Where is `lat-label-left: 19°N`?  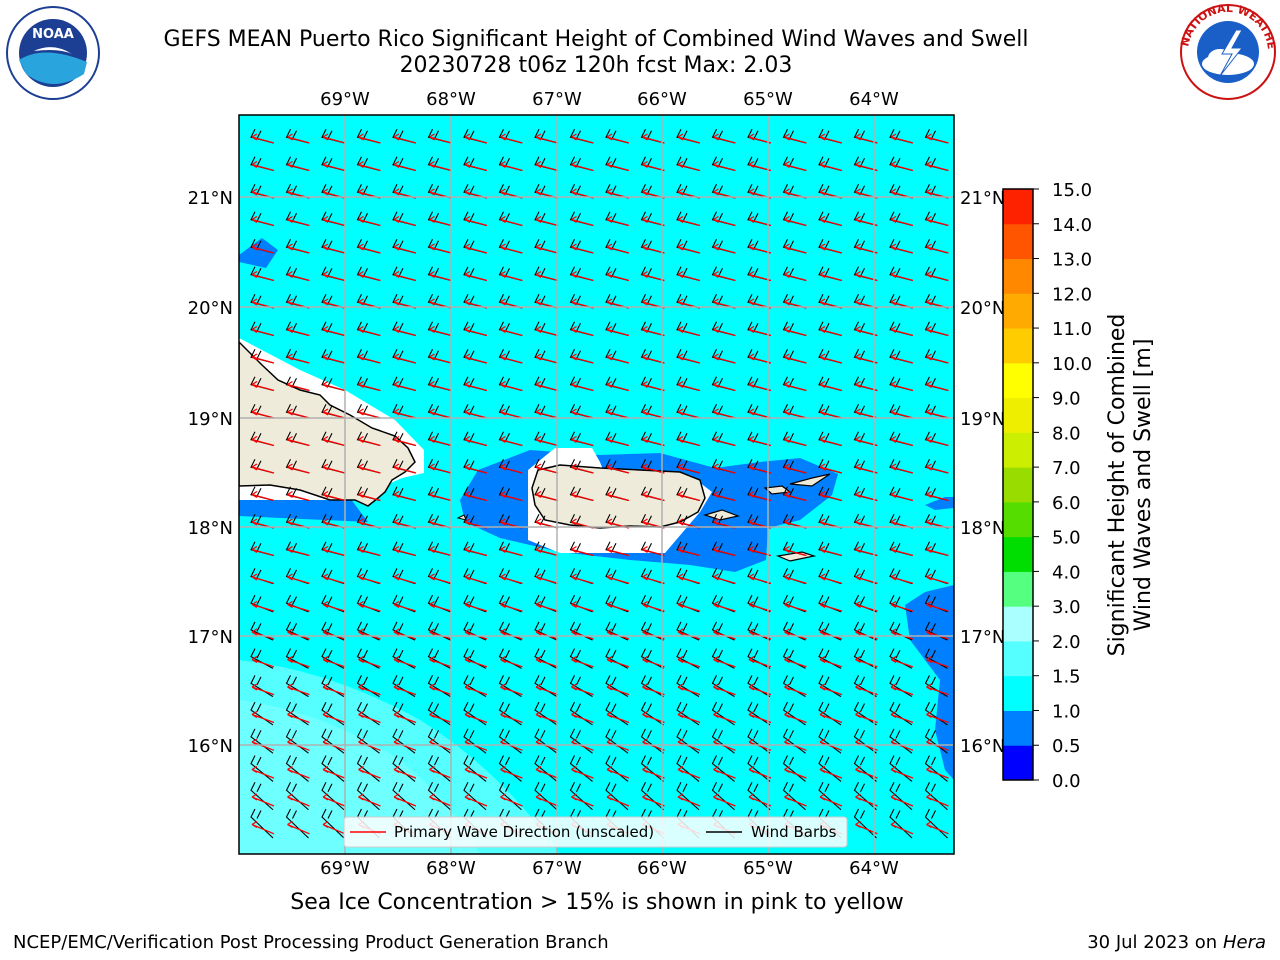
lat-label-left: 19°N is located at coordinates (210, 419).